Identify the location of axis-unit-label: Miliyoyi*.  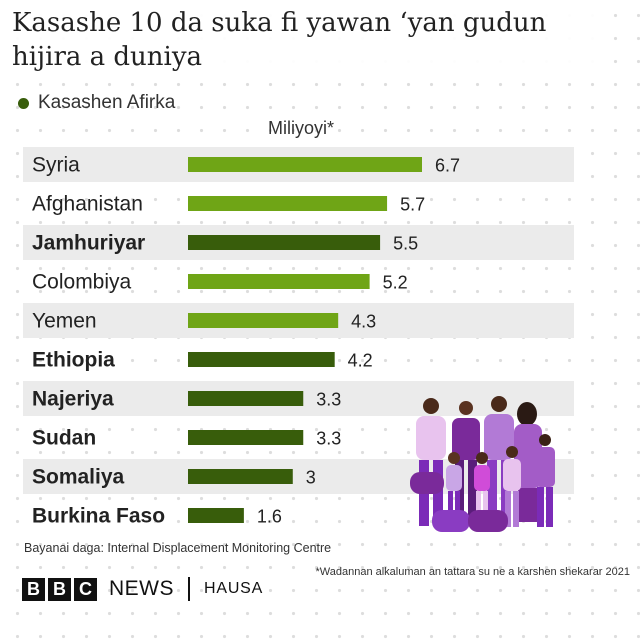
(301, 128).